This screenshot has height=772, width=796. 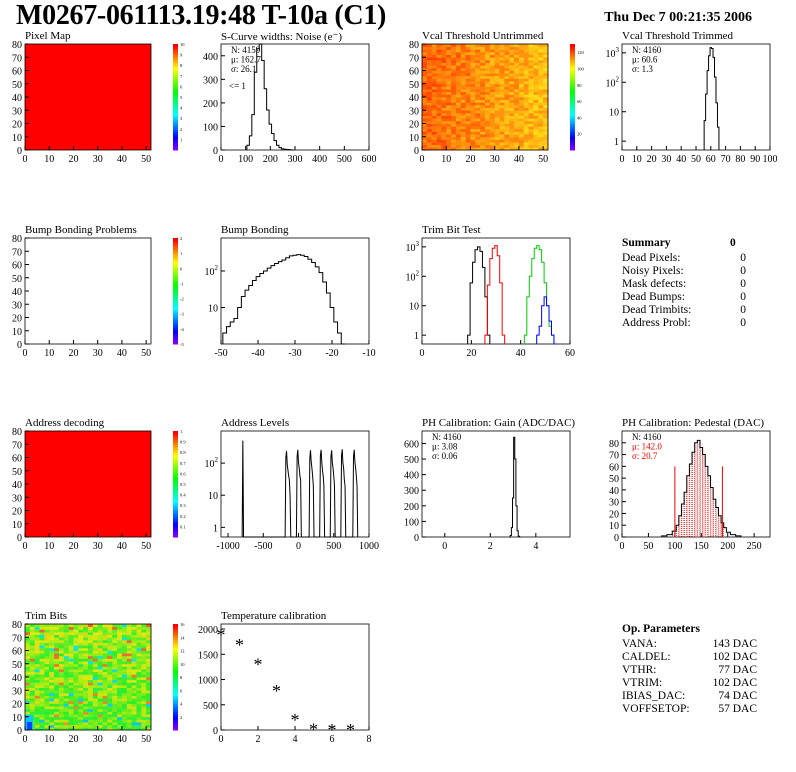 I want to click on vcal-trimmed-ytick-label: 103, so click(x=613, y=53).